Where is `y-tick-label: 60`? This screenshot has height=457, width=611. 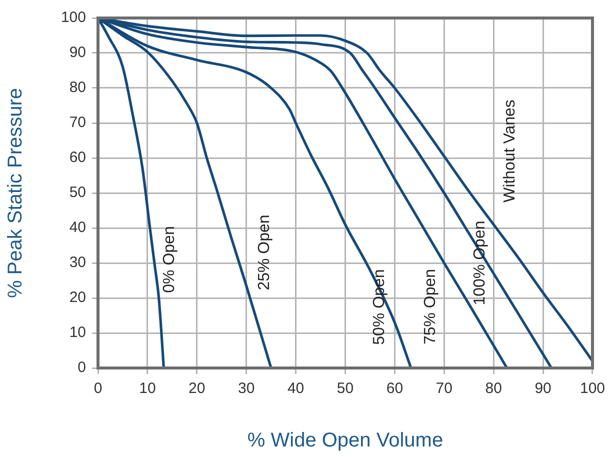 y-tick-label: 60 is located at coordinates (77, 157).